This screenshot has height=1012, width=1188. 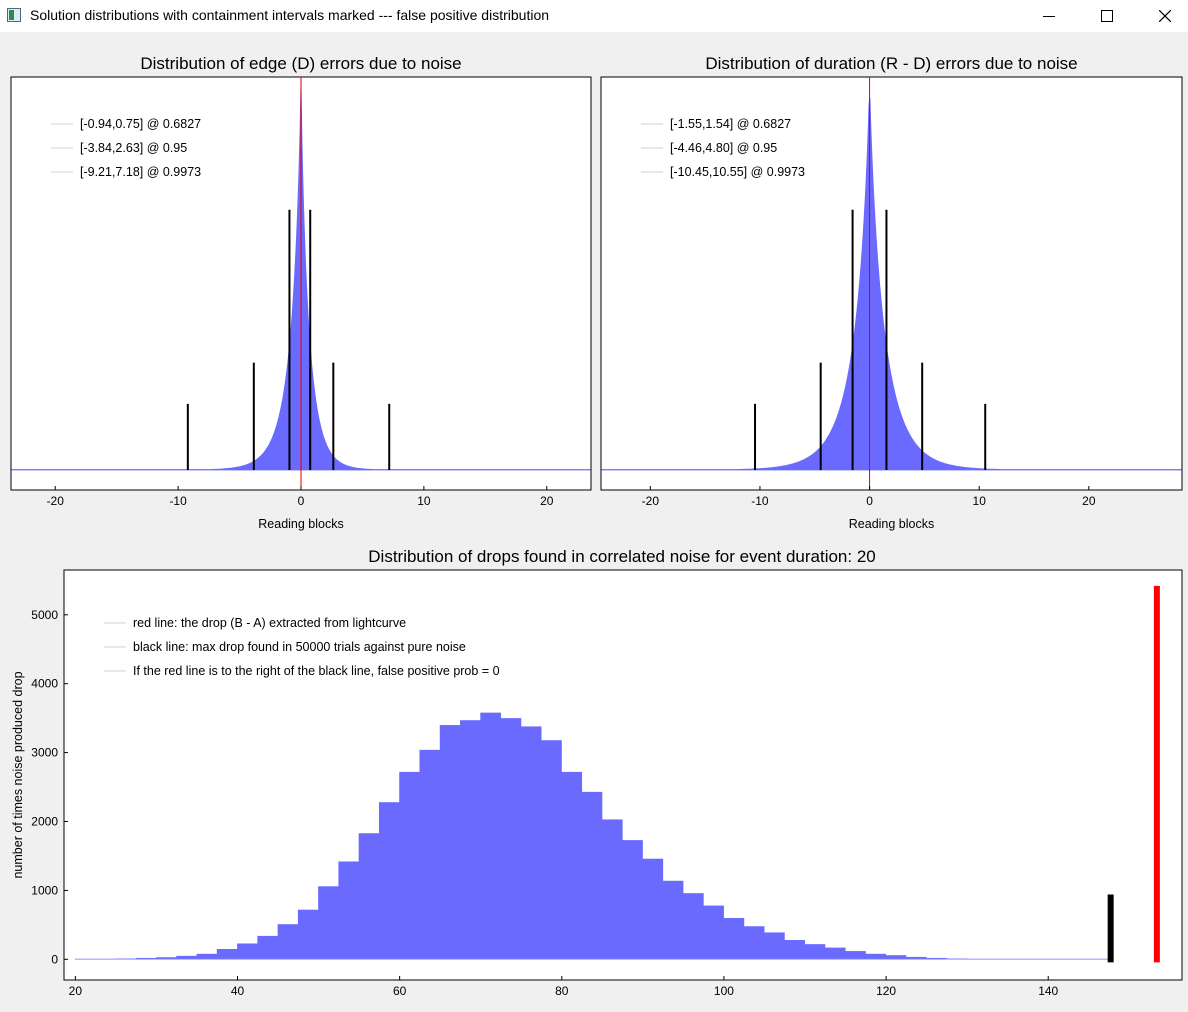 I want to click on x-tick-label: 140, so click(x=1048, y=991).